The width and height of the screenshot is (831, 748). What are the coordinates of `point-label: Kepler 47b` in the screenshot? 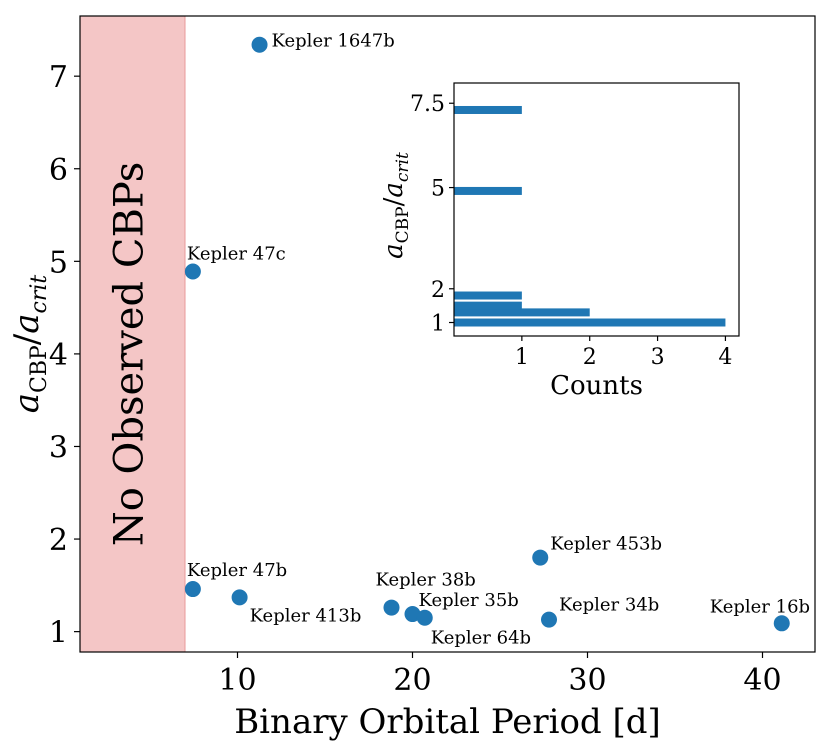 It's located at (237, 570).